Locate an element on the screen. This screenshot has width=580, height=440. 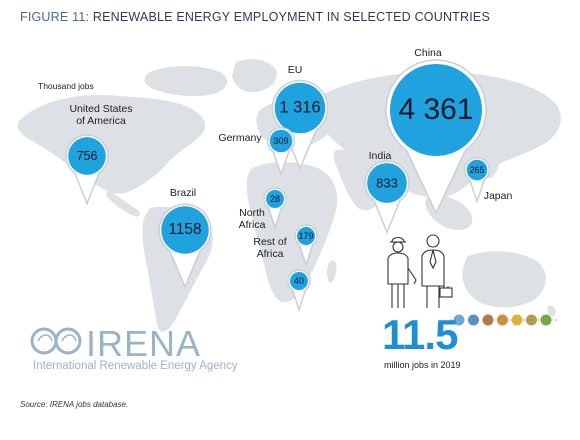
total-jobs-caption: million jobs in 2019 is located at coordinates (422, 365).